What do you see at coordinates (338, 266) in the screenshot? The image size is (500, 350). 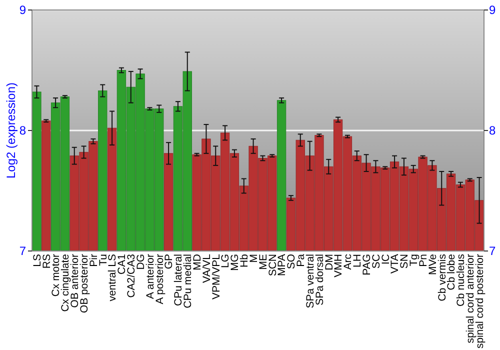 I see `x-tick-label: VMH` at bounding box center [338, 266].